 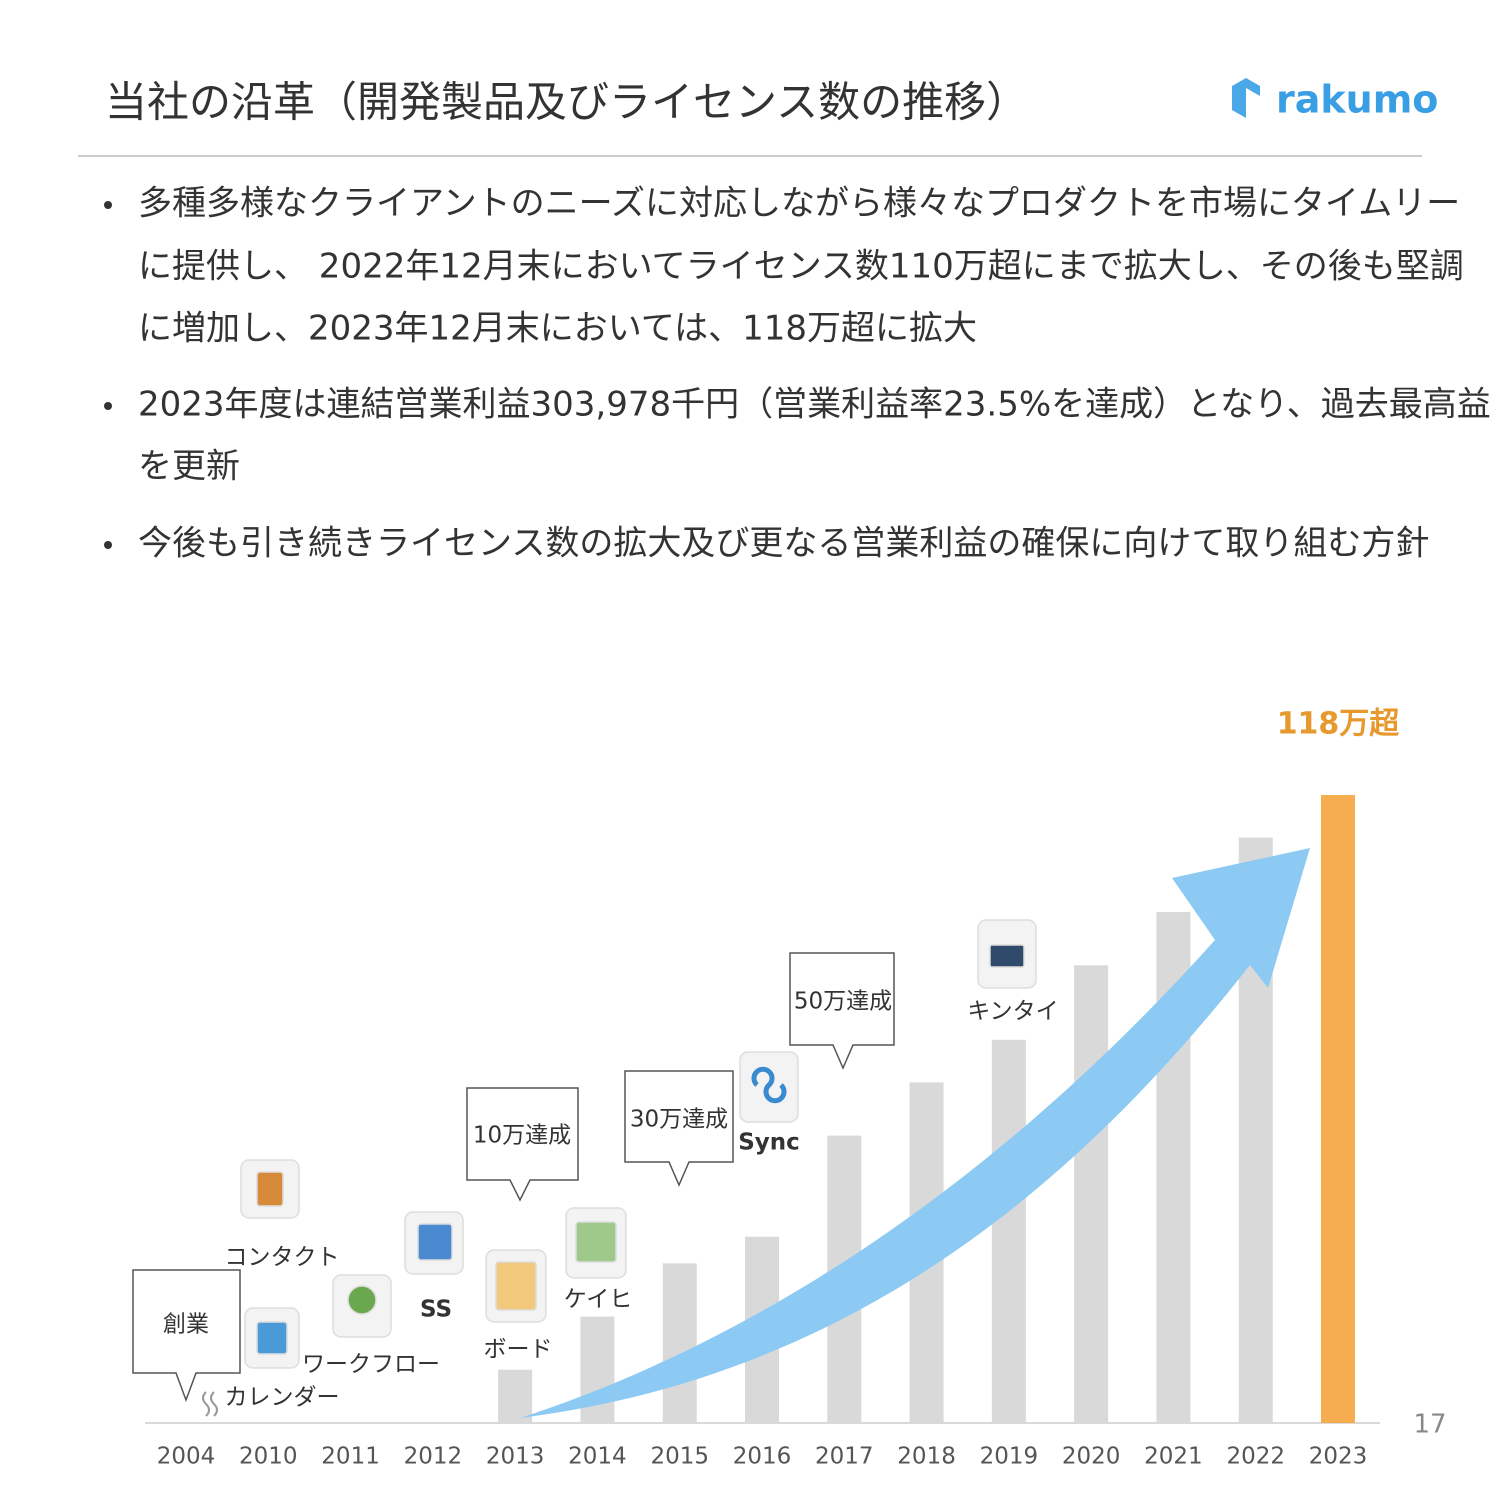 I want to click on product-label: カレンダー, so click(x=282, y=1398).